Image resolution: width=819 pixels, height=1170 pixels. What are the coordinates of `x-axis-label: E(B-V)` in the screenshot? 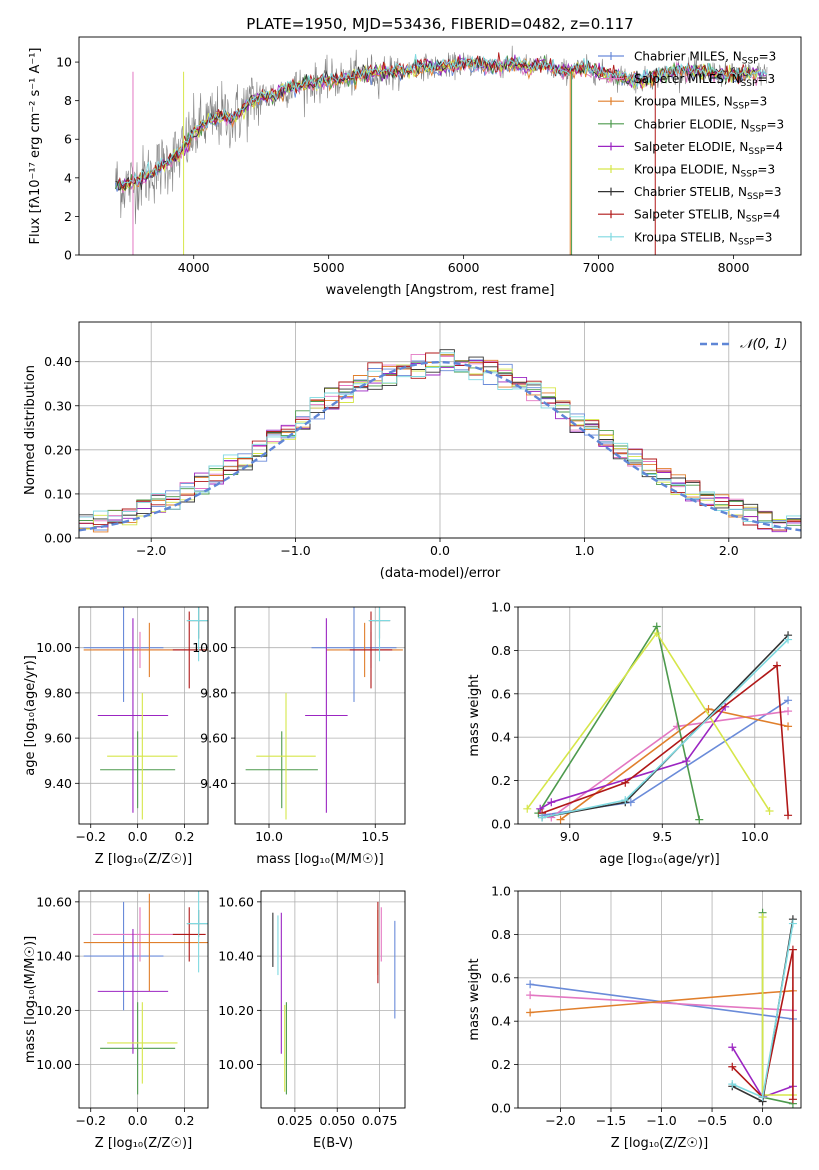 It's located at (333, 1143).